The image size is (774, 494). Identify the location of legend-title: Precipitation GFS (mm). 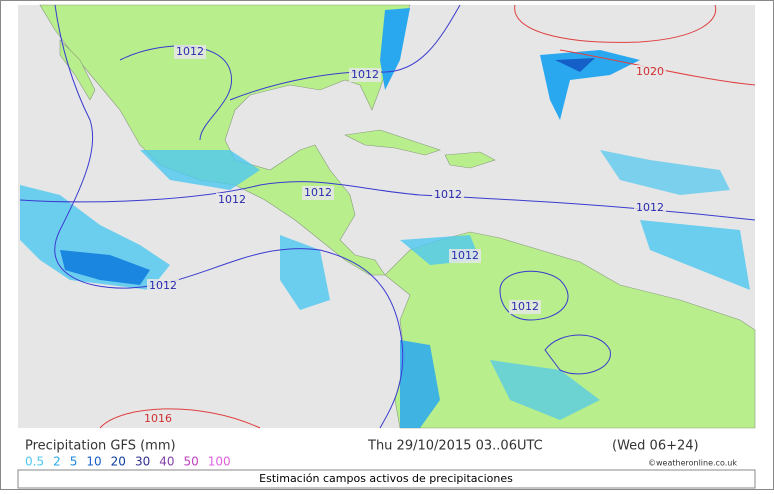
(100, 446).